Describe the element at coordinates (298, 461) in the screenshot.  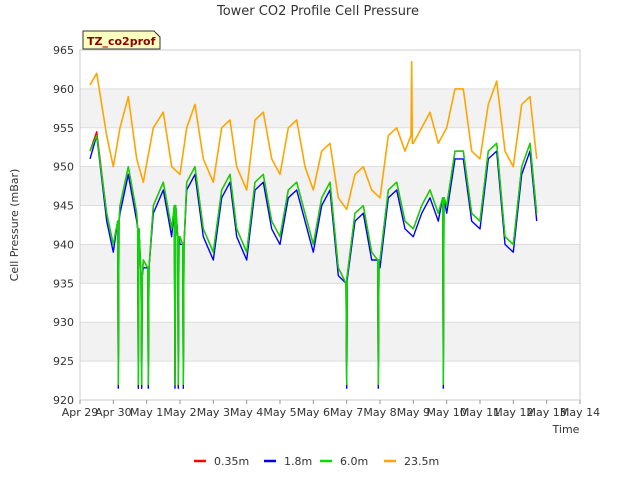
I see `legend-label: 1.8m` at that location.